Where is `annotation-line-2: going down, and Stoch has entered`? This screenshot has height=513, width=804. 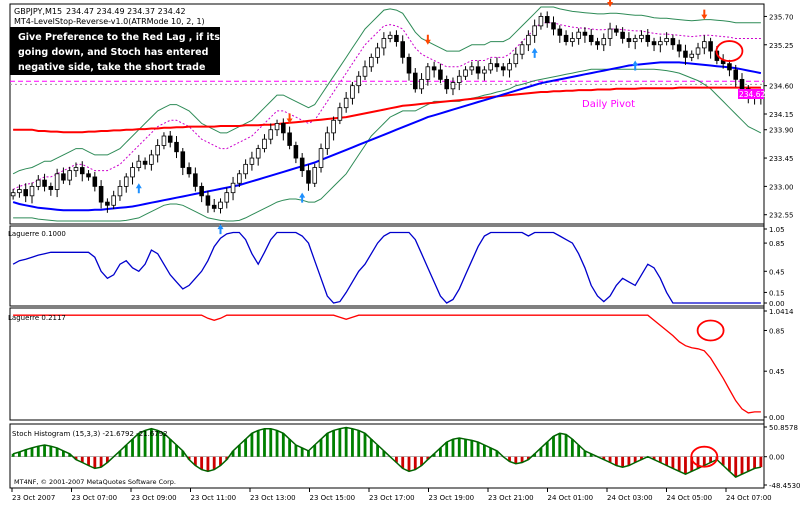
annotation-line-2: going down, and Stoch has entered is located at coordinates (113, 52).